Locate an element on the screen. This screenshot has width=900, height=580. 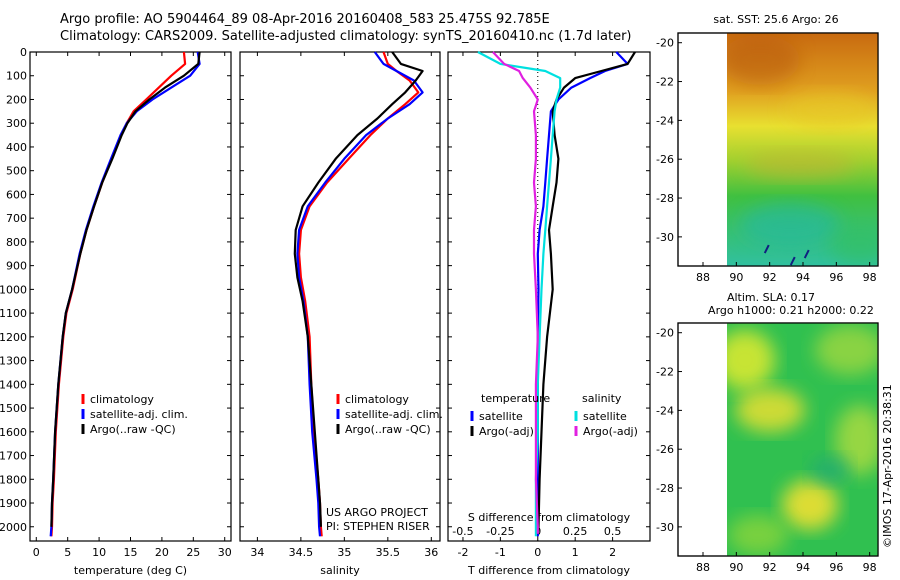
sla-map-subtitle: Argo h1000: 0.21 h2000: 0.22 is located at coordinates (791, 310).